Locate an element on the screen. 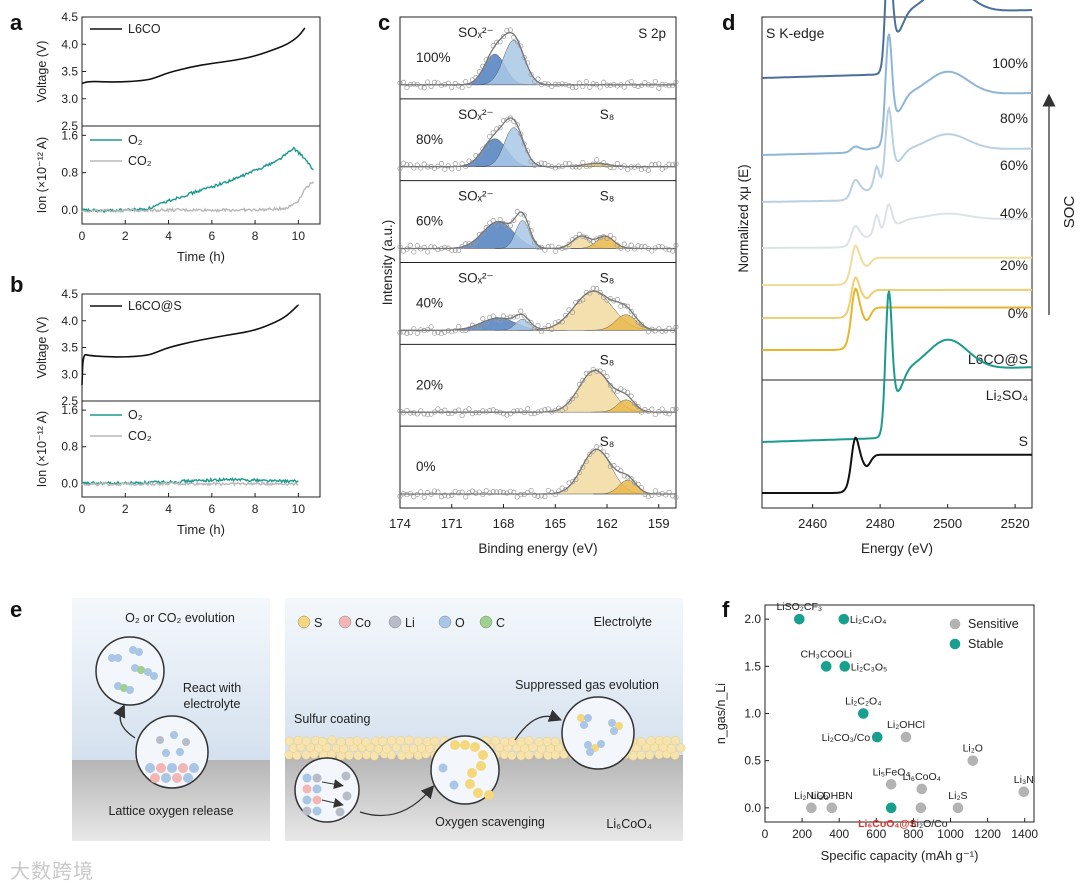  a-xtick-label: 2 is located at coordinates (125, 236).